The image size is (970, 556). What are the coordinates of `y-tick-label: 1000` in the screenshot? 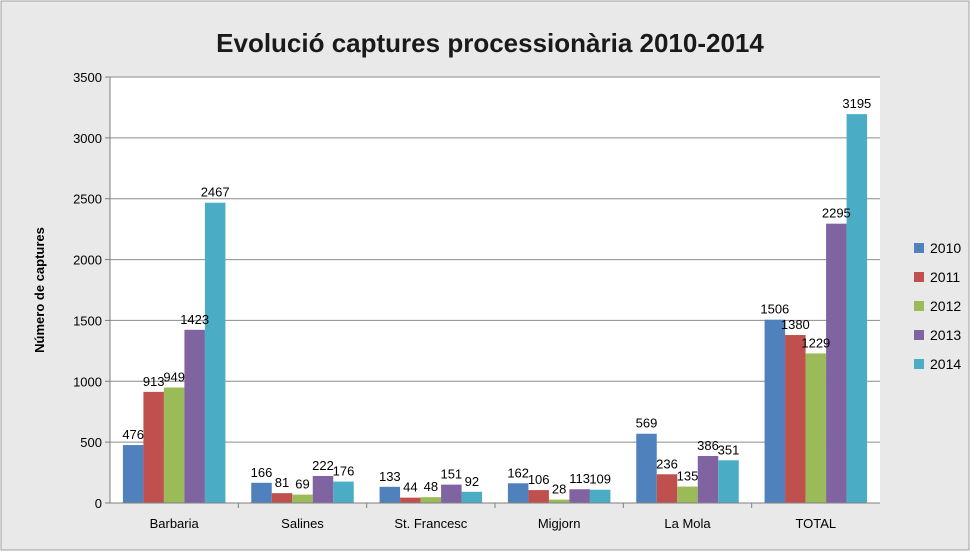 It's located at (87, 381).